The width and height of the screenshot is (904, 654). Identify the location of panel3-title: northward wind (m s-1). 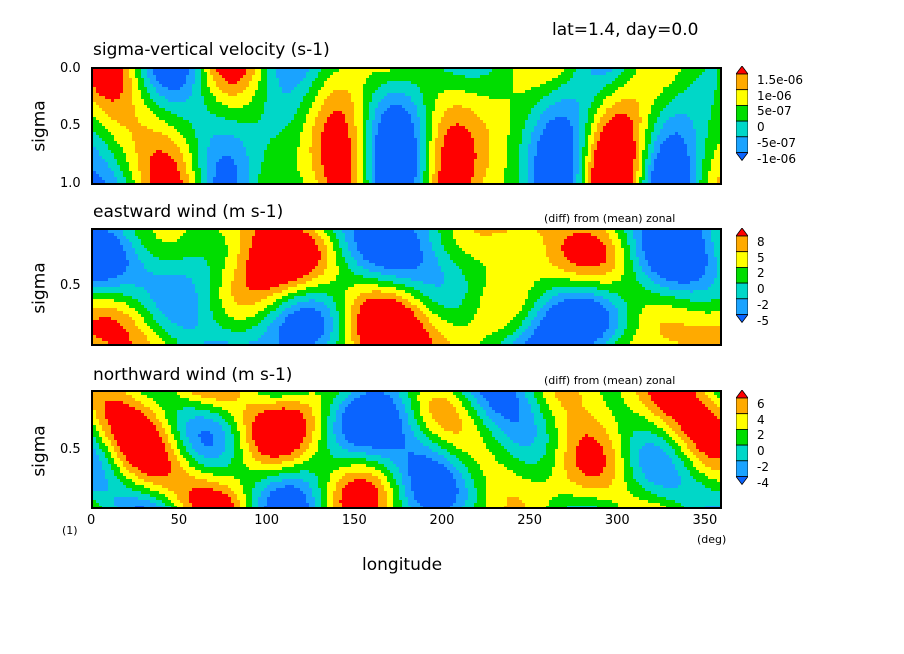
(192, 375).